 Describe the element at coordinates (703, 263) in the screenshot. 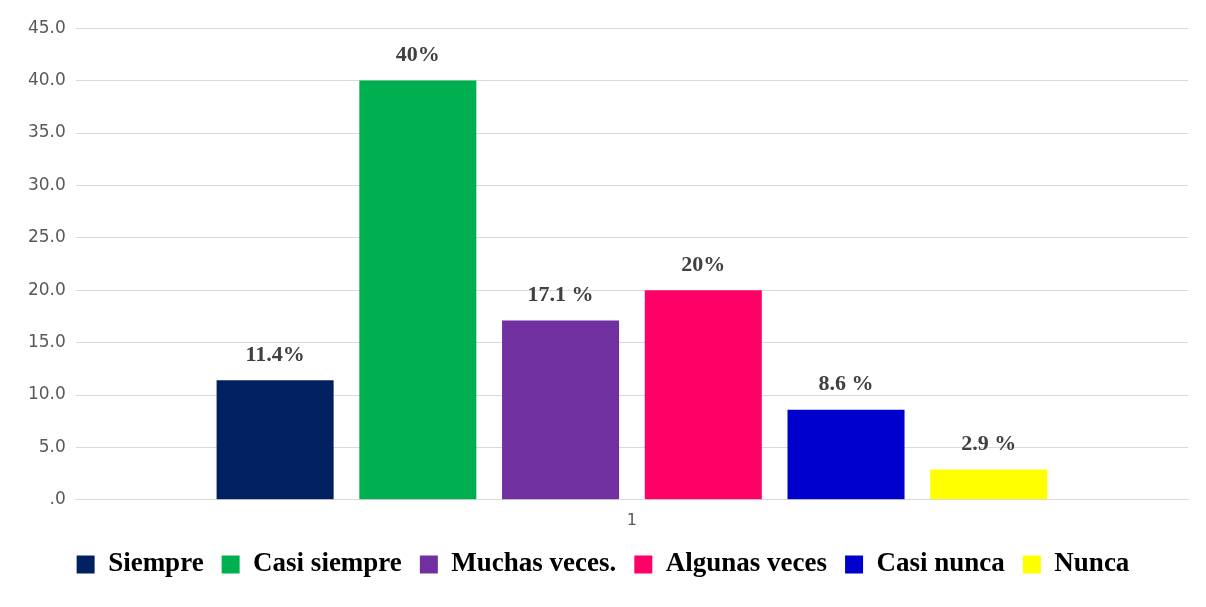

I see `data-label: 20%` at that location.